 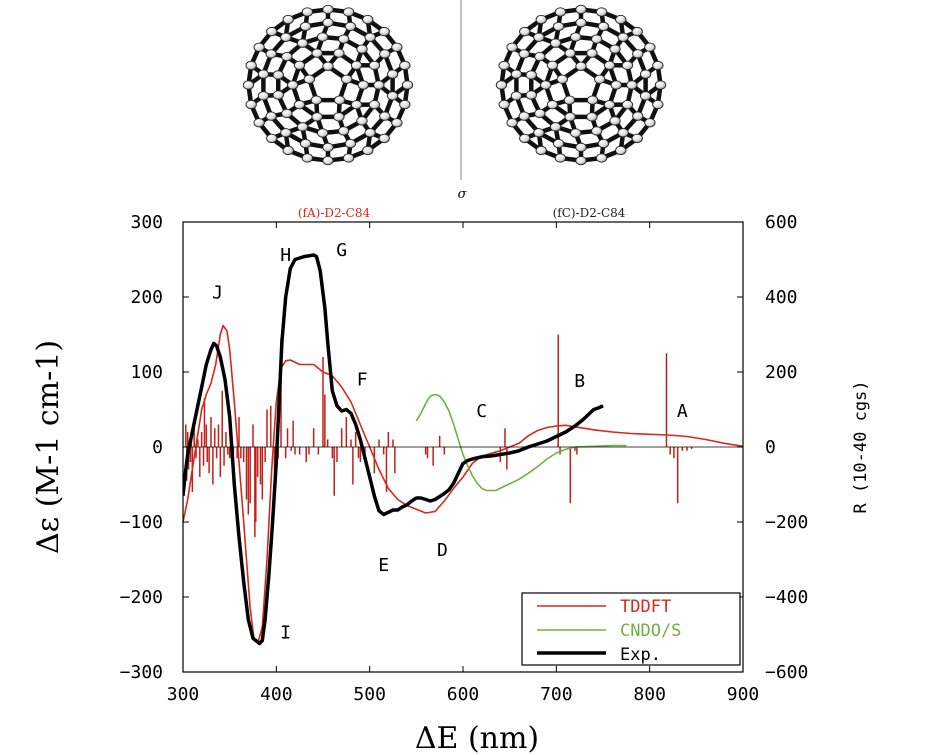 I want to click on band-label: J, so click(x=217, y=293).